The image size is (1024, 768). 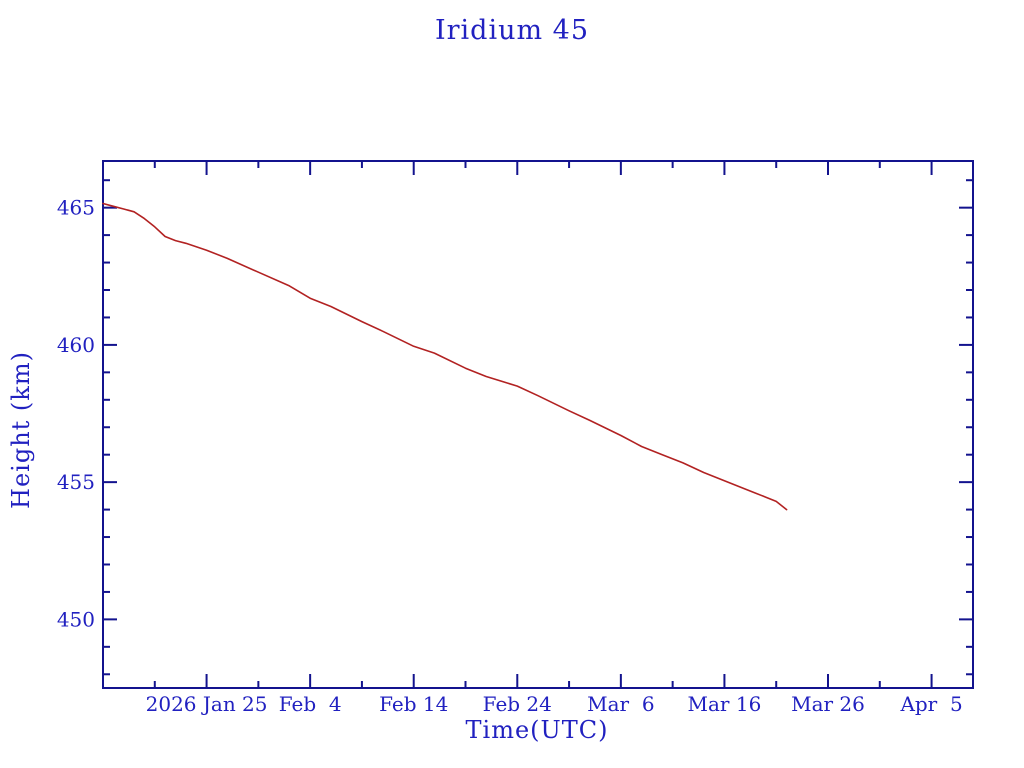 I want to click on chart-title: Iridium 45, so click(x=512, y=30).